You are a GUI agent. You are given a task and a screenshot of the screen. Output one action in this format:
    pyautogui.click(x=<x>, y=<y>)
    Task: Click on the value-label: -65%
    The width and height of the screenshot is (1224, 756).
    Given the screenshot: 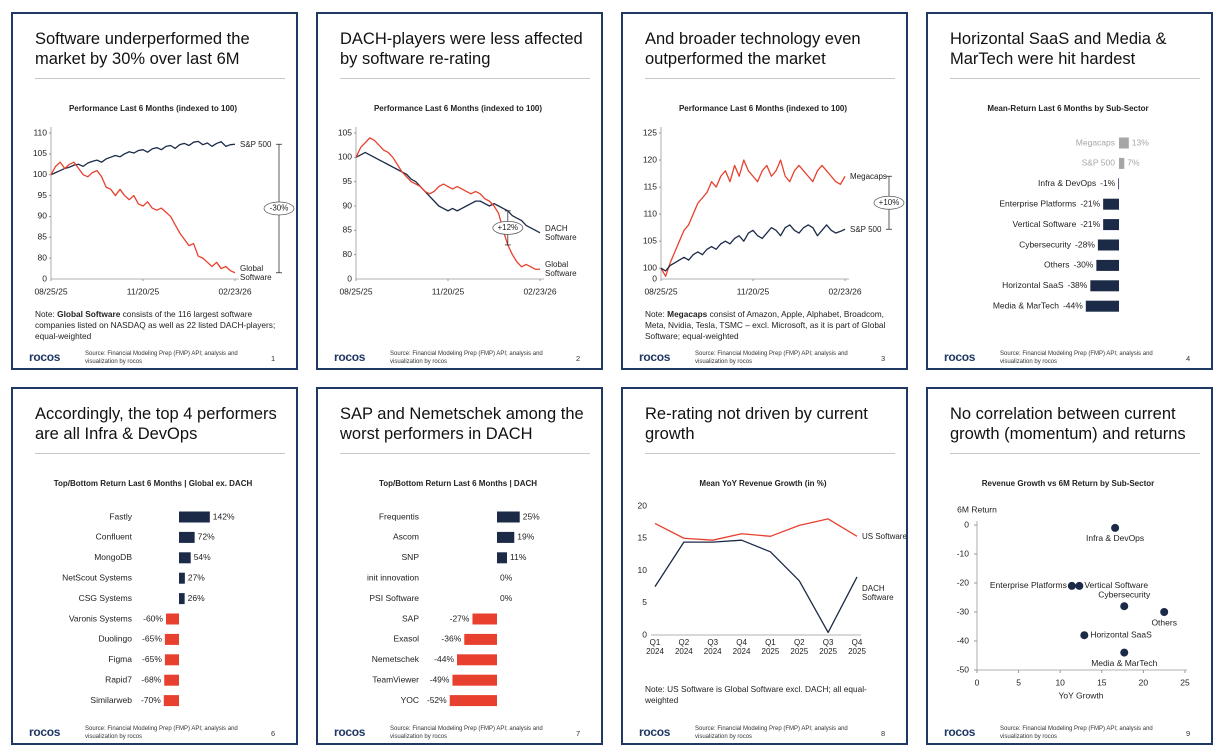 What is the action you would take?
    pyautogui.click(x=152, y=639)
    